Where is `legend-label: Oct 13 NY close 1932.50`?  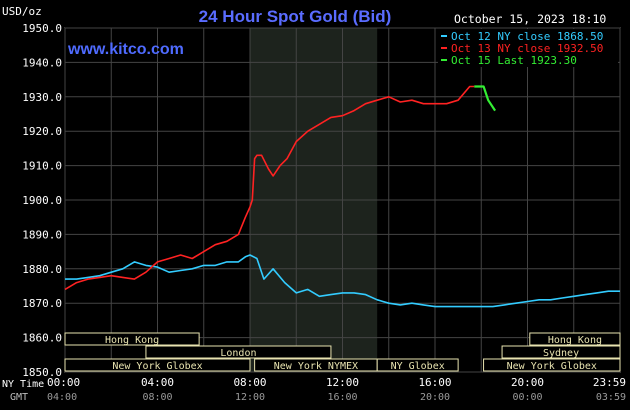 legend-label: Oct 13 NY close 1932.50 is located at coordinates (527, 48).